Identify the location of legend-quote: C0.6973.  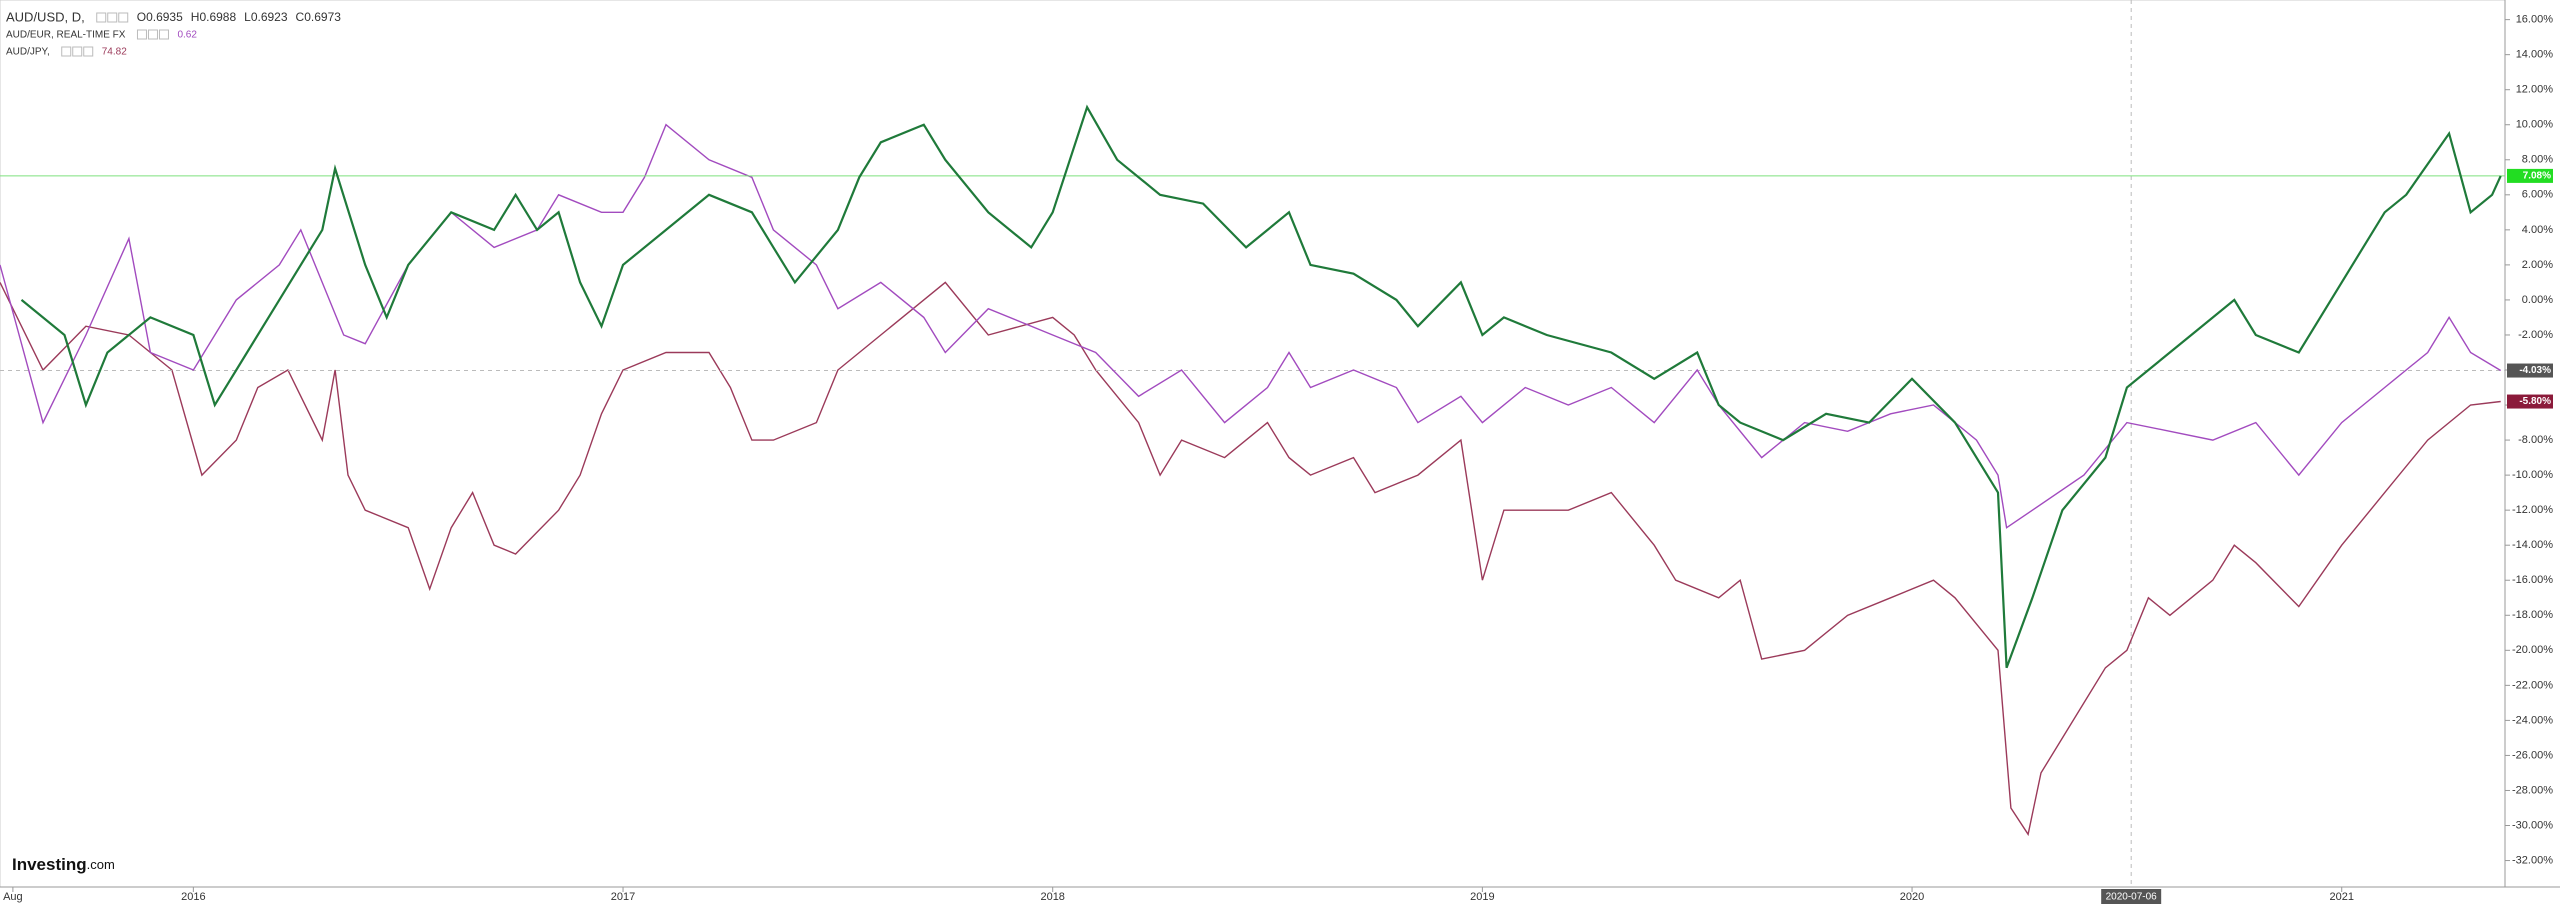
(319, 17).